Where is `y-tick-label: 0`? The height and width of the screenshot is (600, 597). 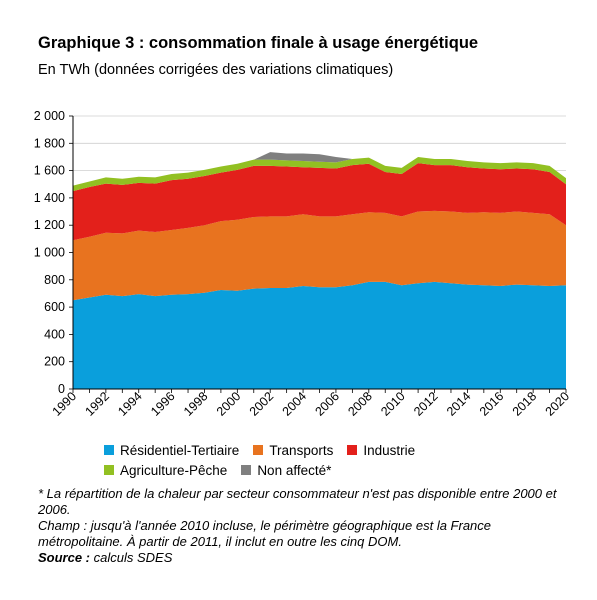 y-tick-label: 0 is located at coordinates (61, 389).